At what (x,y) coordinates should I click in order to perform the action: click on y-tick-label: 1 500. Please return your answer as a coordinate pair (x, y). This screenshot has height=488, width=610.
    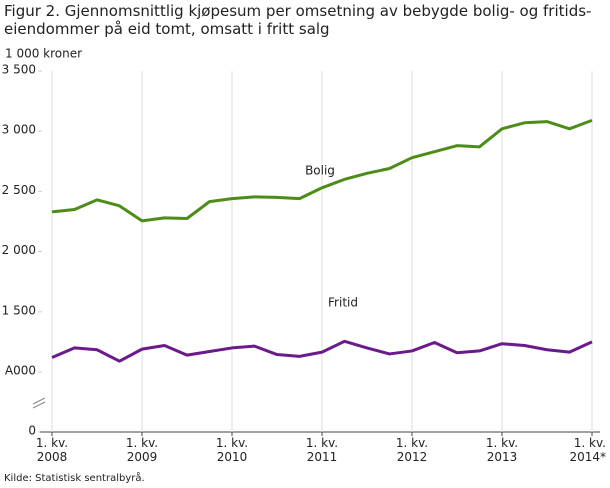
    Looking at the image, I should click on (19, 310).